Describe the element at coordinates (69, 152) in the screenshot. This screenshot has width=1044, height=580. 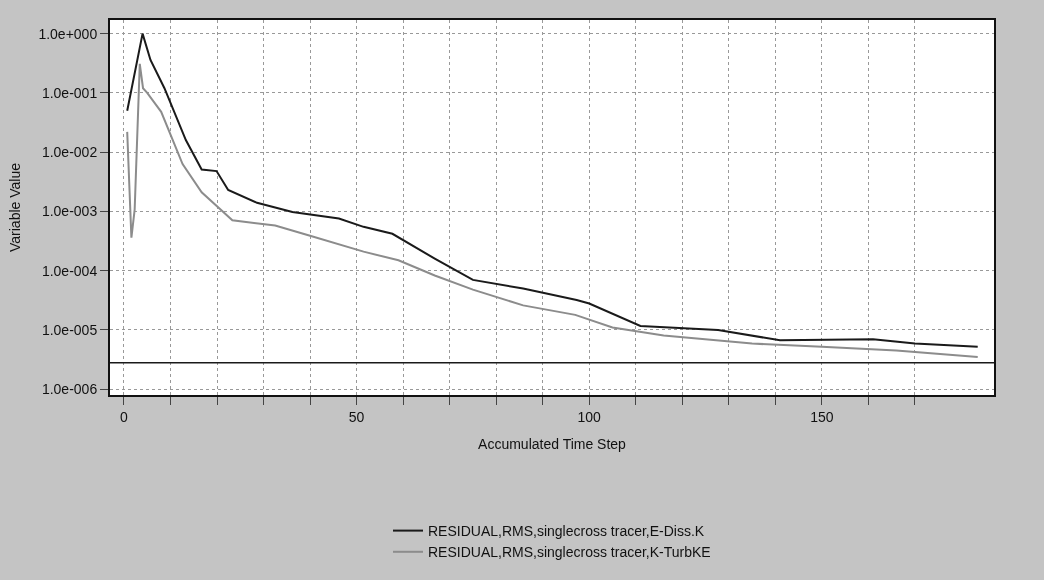
I see `y-tick-label: 1.0e-002` at that location.